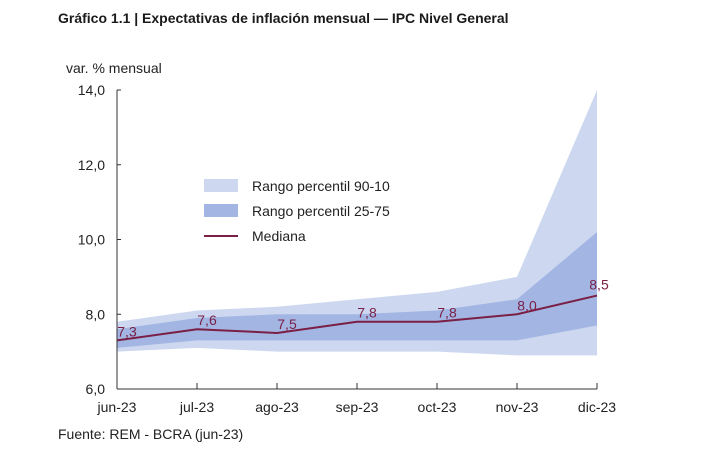 This screenshot has width=709, height=466. I want to click on legend-label: Rango percentil 90-10, so click(321, 186).